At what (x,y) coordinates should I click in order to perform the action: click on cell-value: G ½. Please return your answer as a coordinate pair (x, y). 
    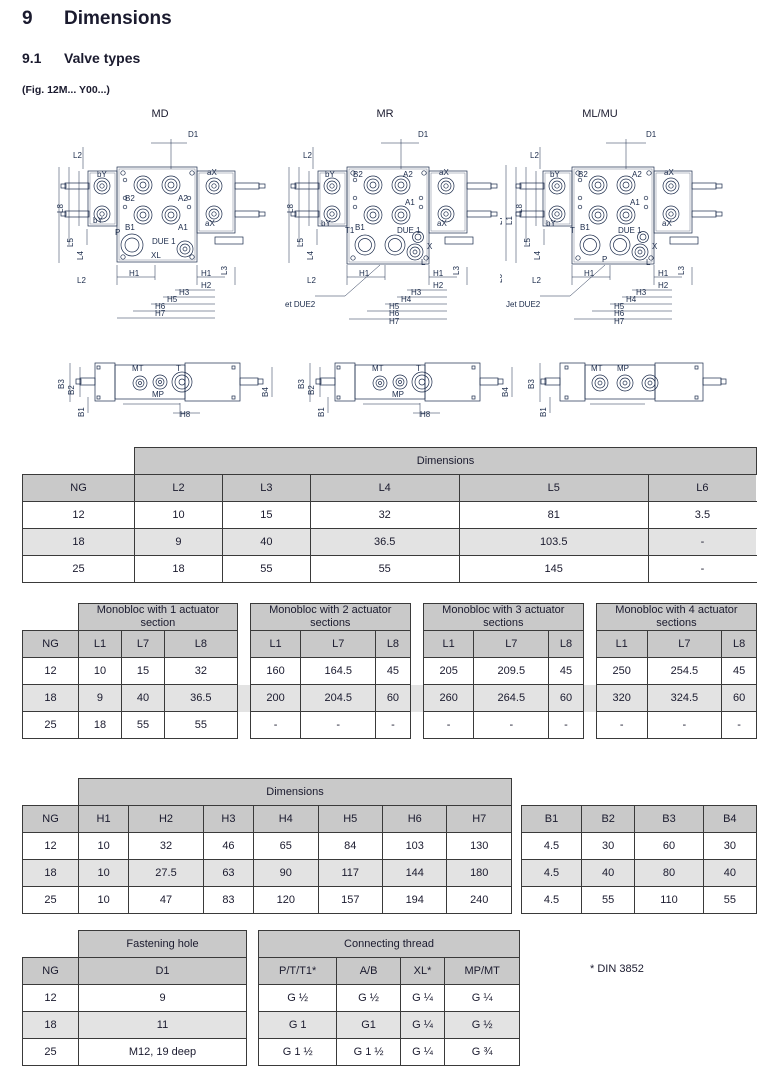
    Looking at the image, I should click on (368, 998).